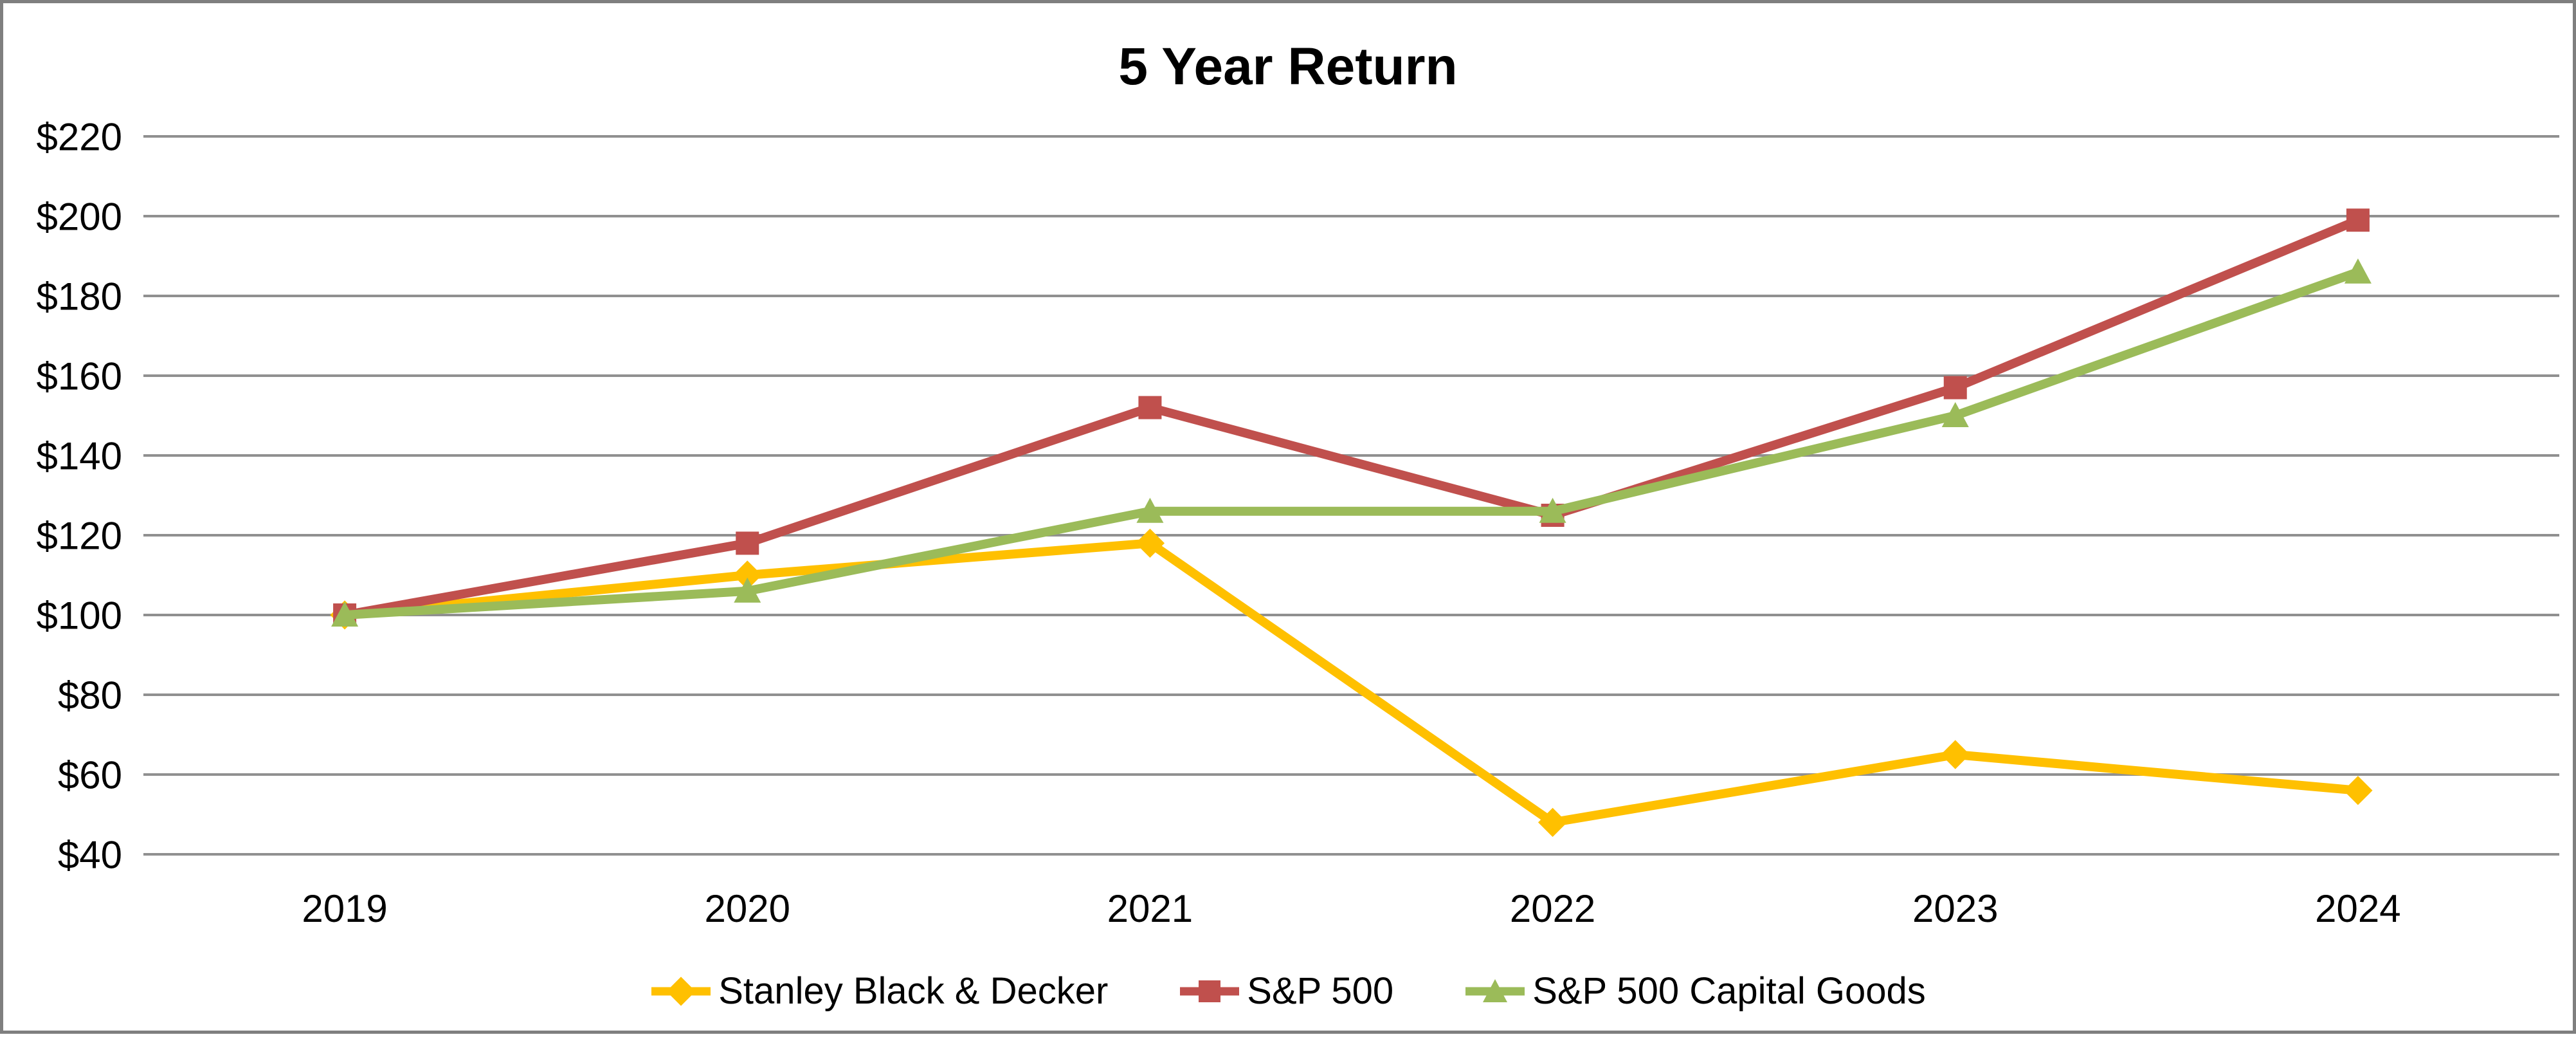 This screenshot has height=1037, width=2576. What do you see at coordinates (1210, 991) in the screenshot?
I see `square-marker-icon` at bounding box center [1210, 991].